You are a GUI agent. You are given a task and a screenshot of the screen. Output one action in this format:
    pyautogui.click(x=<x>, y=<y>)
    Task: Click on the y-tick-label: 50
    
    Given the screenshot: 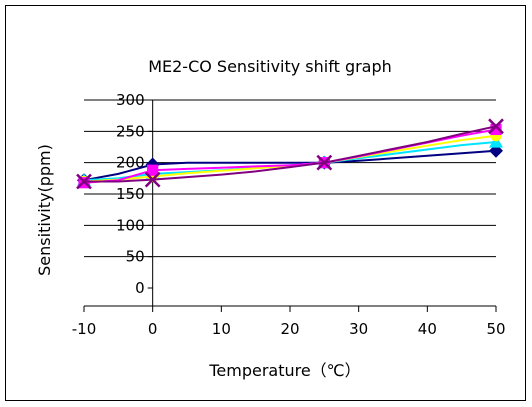 What is the action you would take?
    pyautogui.click(x=135, y=257)
    